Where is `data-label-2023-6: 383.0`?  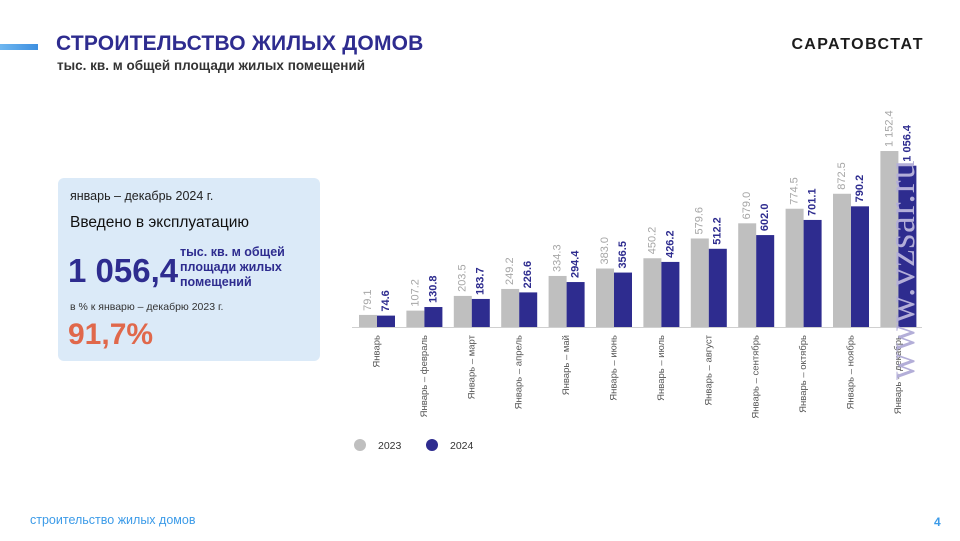 data-label-2023-6: 383.0 is located at coordinates (605, 251).